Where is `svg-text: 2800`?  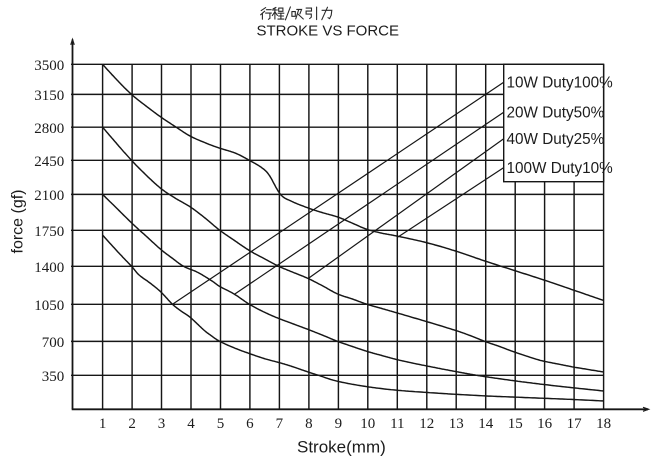 svg-text: 2800 is located at coordinates (49, 129).